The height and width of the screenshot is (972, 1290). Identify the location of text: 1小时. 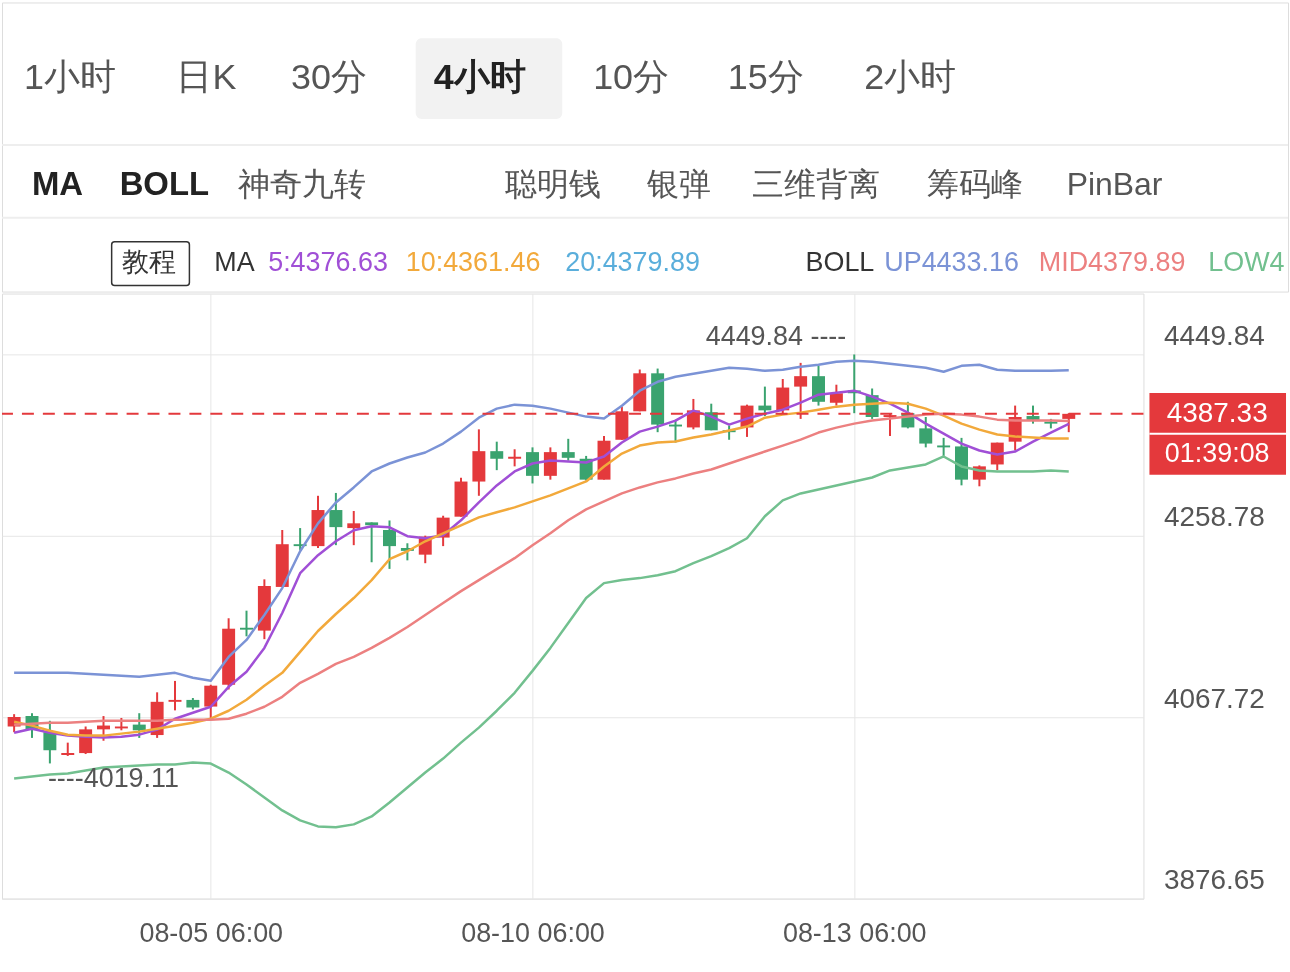
(69, 77).